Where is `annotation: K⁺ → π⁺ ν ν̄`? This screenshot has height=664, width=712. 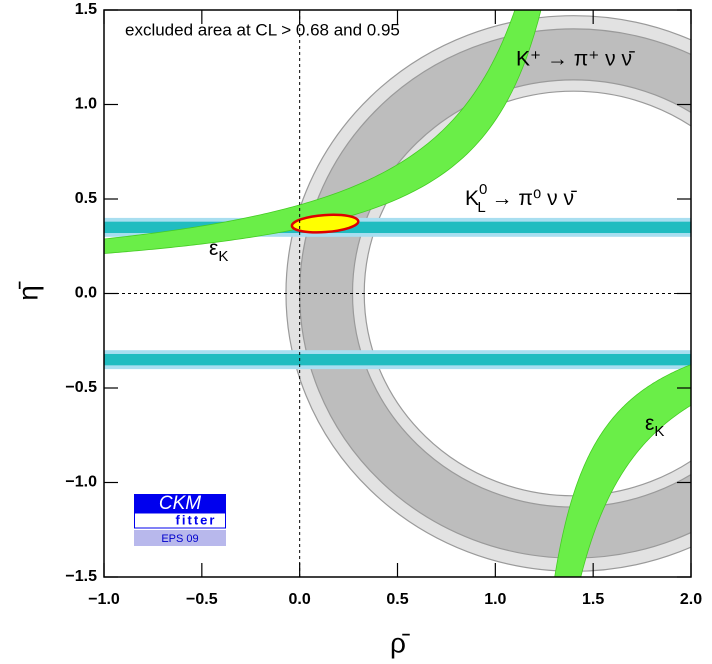 annotation: K⁺ → π⁺ ν ν̄ is located at coordinates (575, 59).